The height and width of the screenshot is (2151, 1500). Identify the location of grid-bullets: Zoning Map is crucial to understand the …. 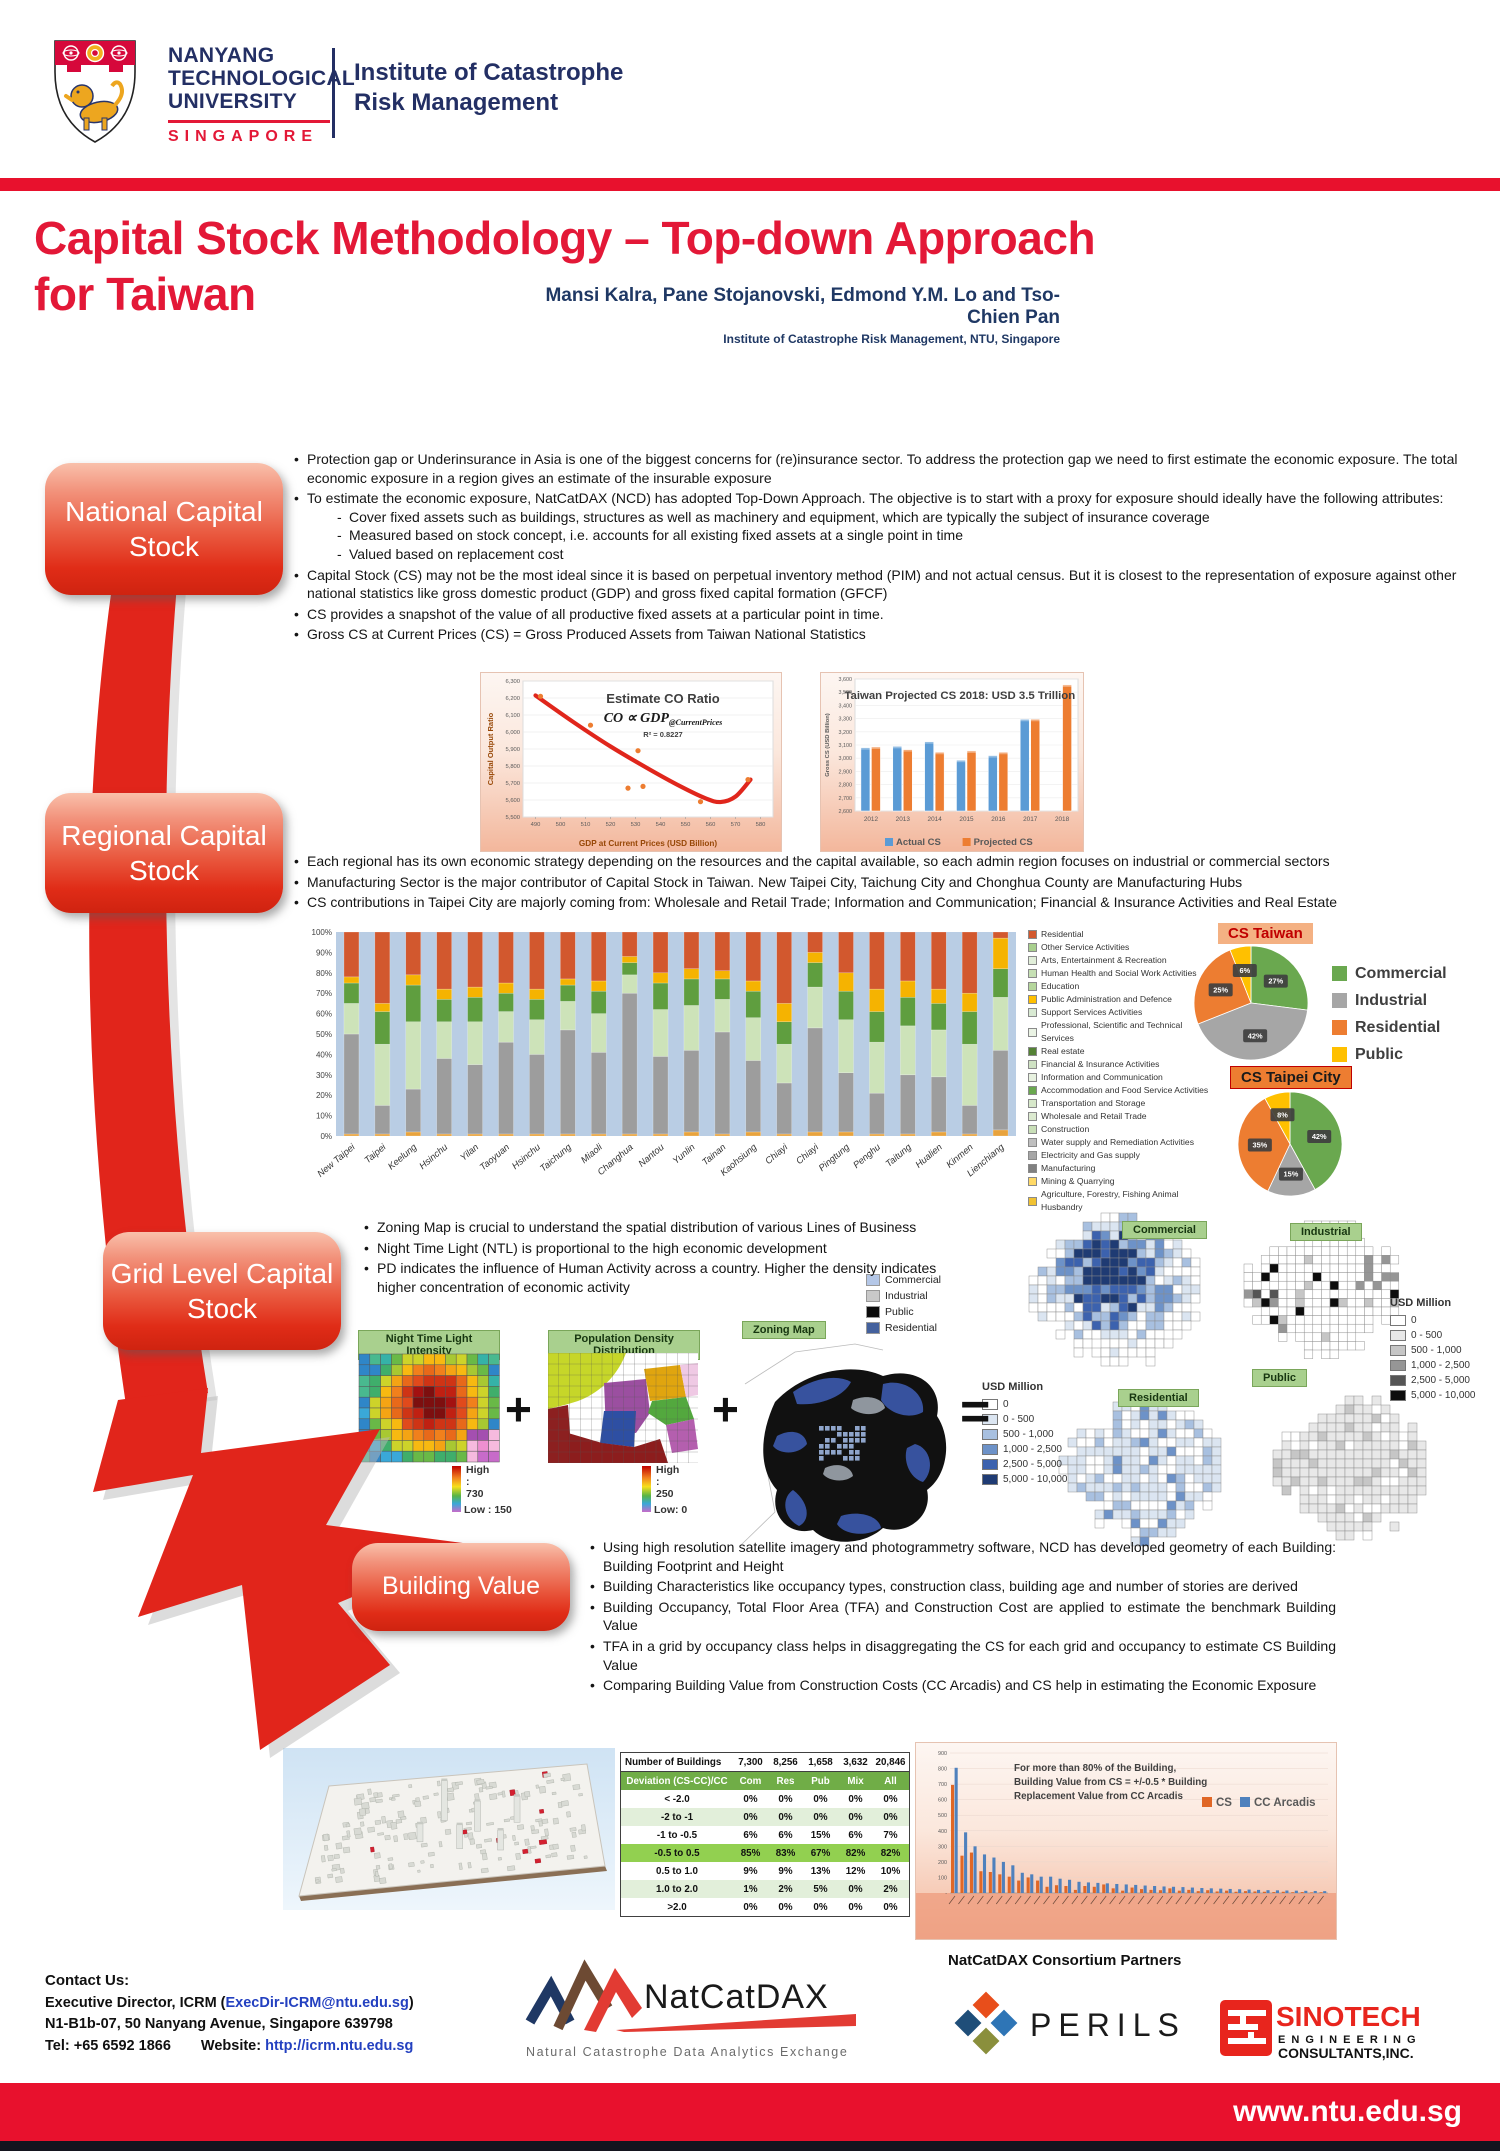
(658, 1258).